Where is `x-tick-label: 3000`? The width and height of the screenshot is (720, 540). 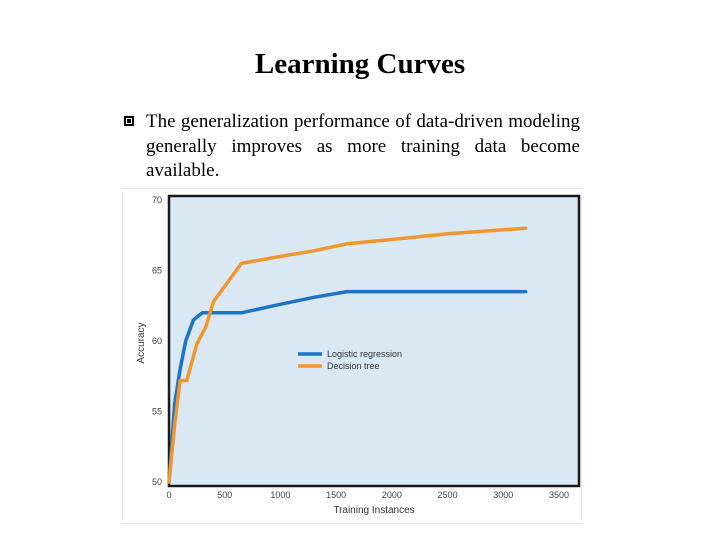 x-tick-label: 3000 is located at coordinates (503, 495).